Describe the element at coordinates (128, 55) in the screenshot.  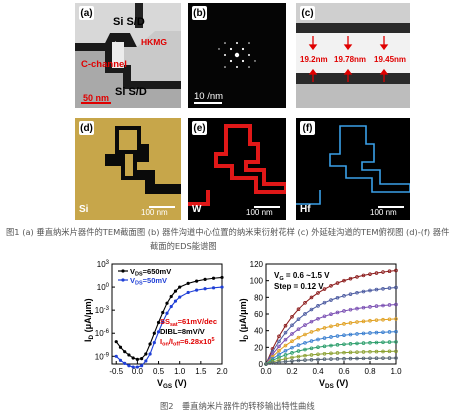
I see `tem-cross-section-image` at that location.